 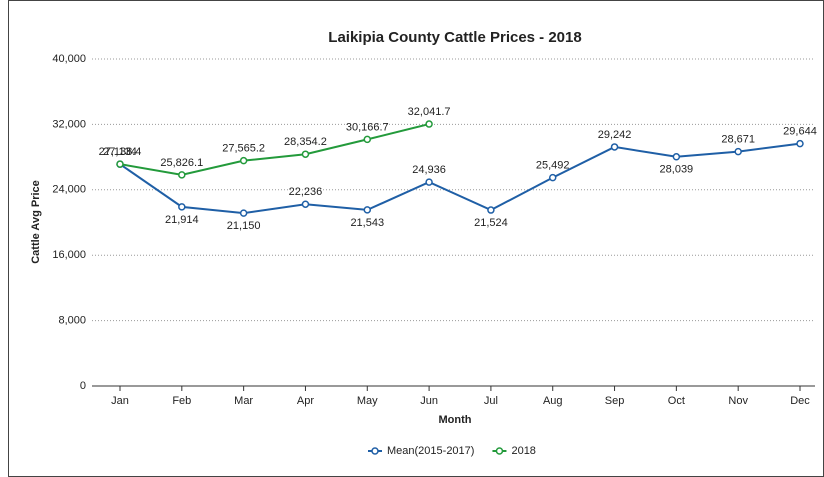 What do you see at coordinates (243, 401) in the screenshot?
I see `x-tick-label: Mar` at bounding box center [243, 401].